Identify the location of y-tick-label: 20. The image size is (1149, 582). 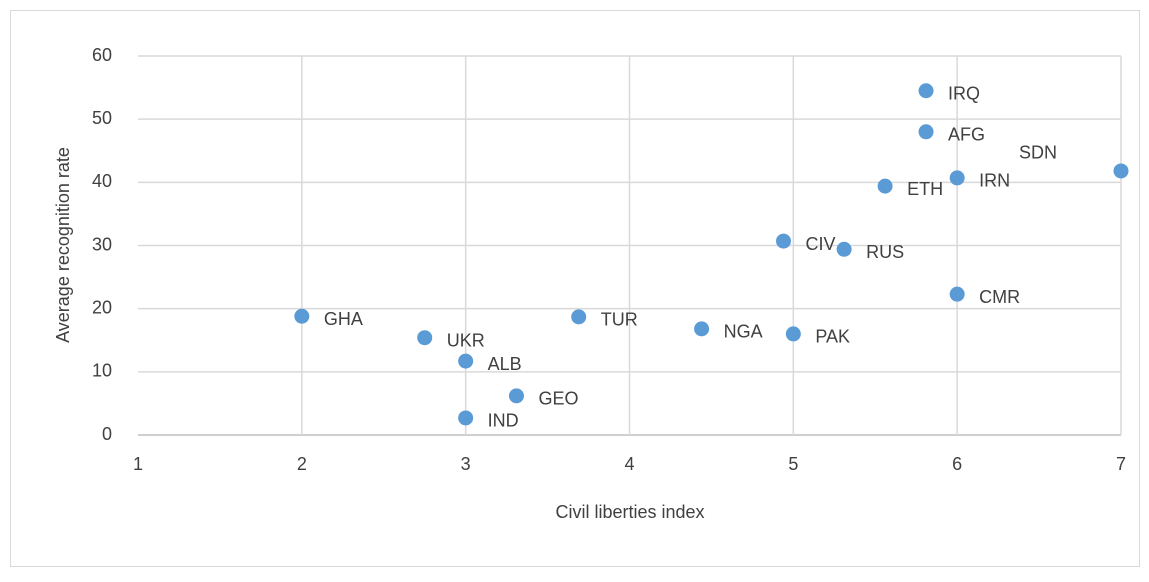
(102, 307).